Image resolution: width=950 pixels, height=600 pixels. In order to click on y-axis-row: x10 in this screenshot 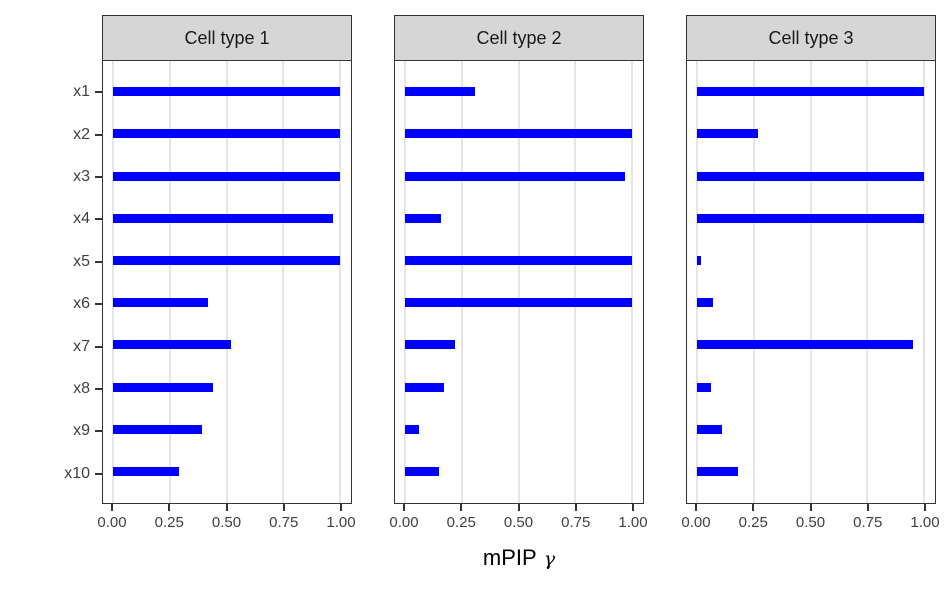, I will do `click(51, 474)`.